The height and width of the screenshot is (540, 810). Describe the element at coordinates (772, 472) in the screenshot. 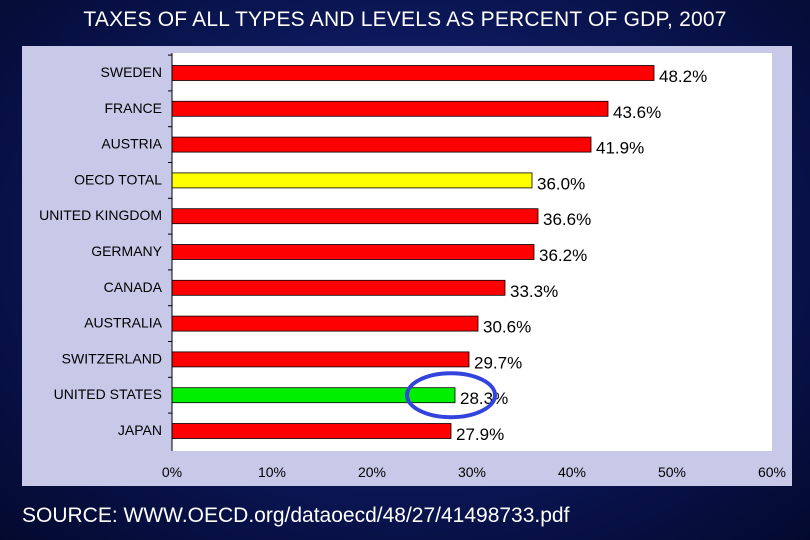

I see `x-tick-label-60: 60%` at that location.